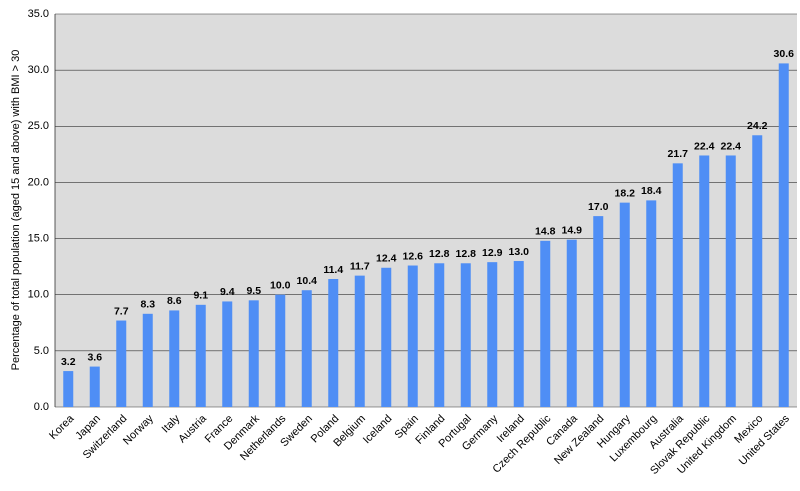 Image resolution: width=800 pixels, height=491 pixels. I want to click on y-tick-label: 35.0, so click(38, 14).